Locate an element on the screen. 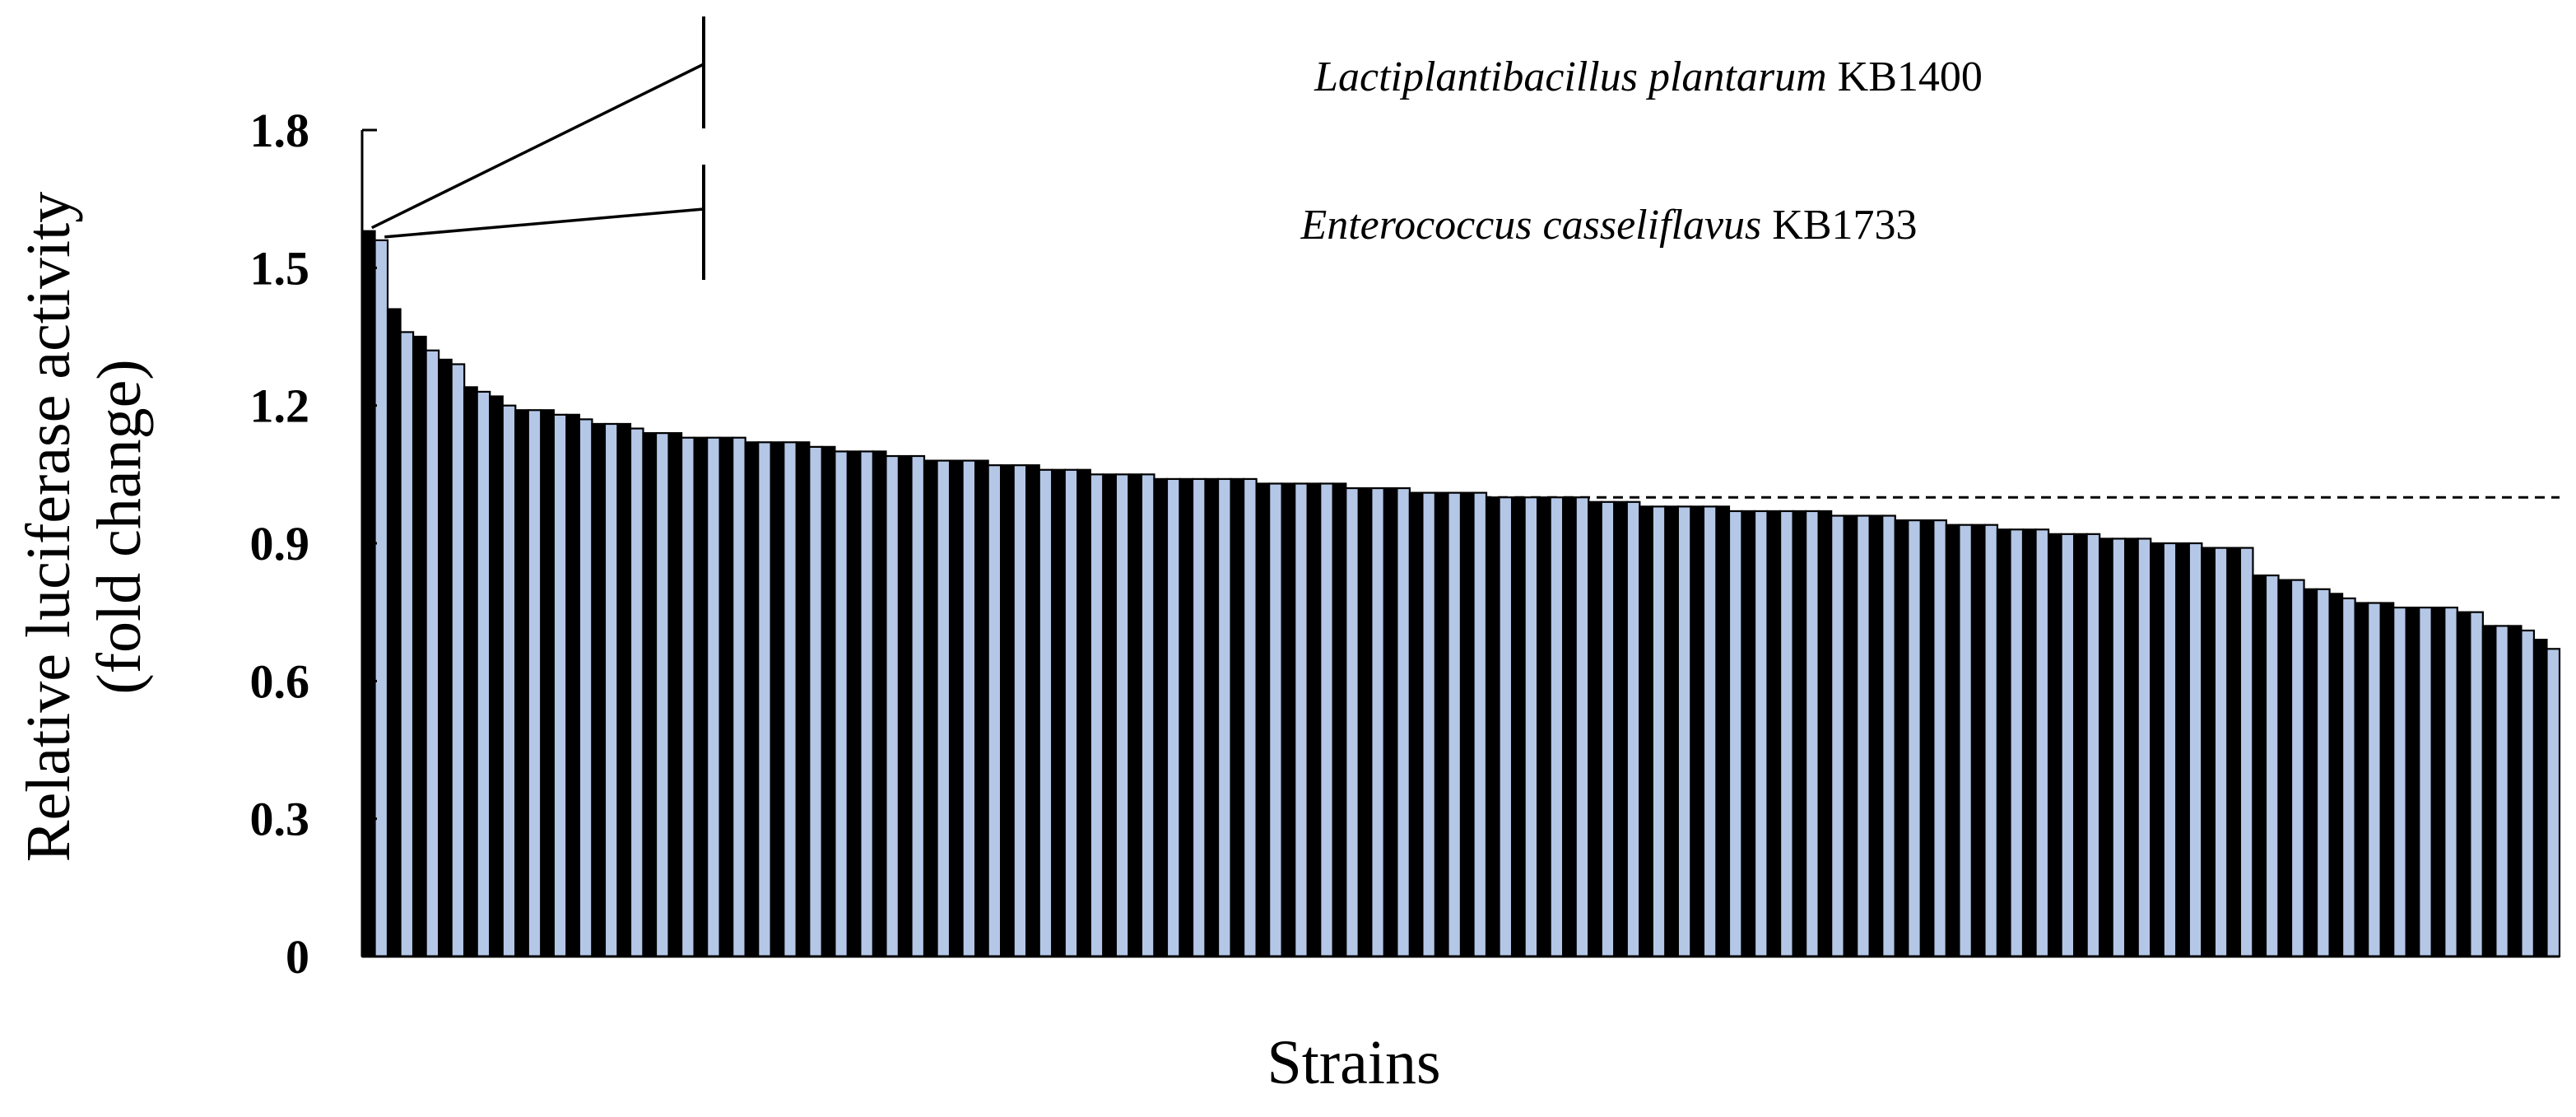 The image size is (2576, 1117). y-tick-label: 1.5 is located at coordinates (280, 268).